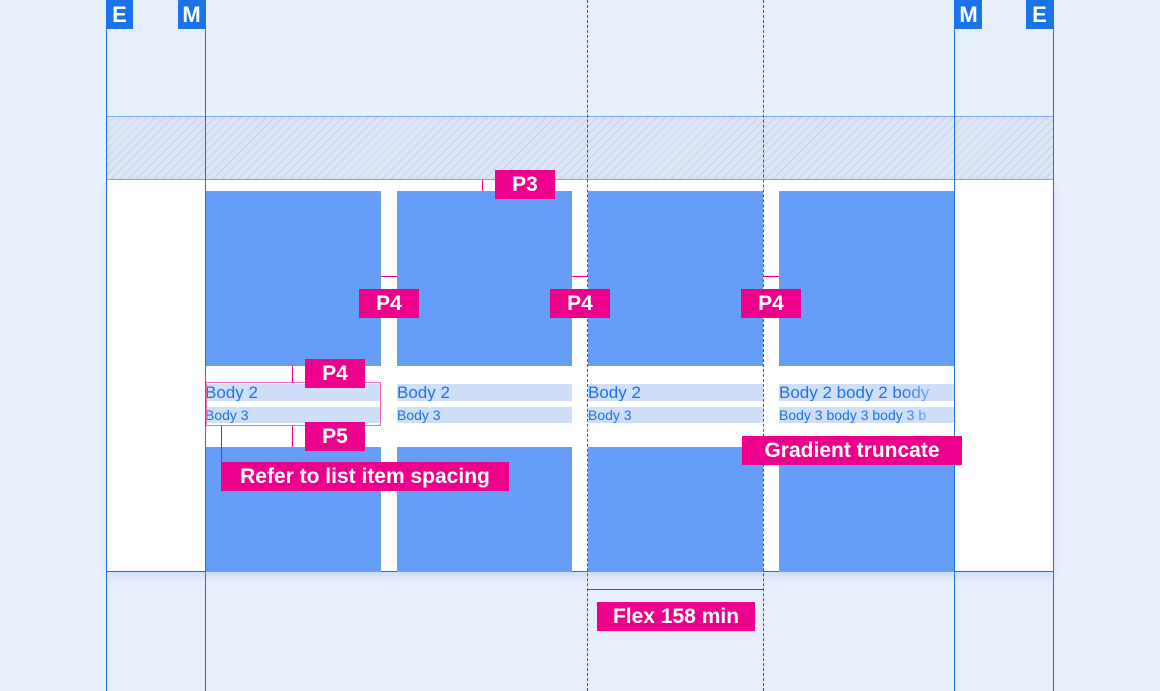 The height and width of the screenshot is (691, 1160). Describe the element at coordinates (954, 345) in the screenshot. I see `margin-line-right` at that location.